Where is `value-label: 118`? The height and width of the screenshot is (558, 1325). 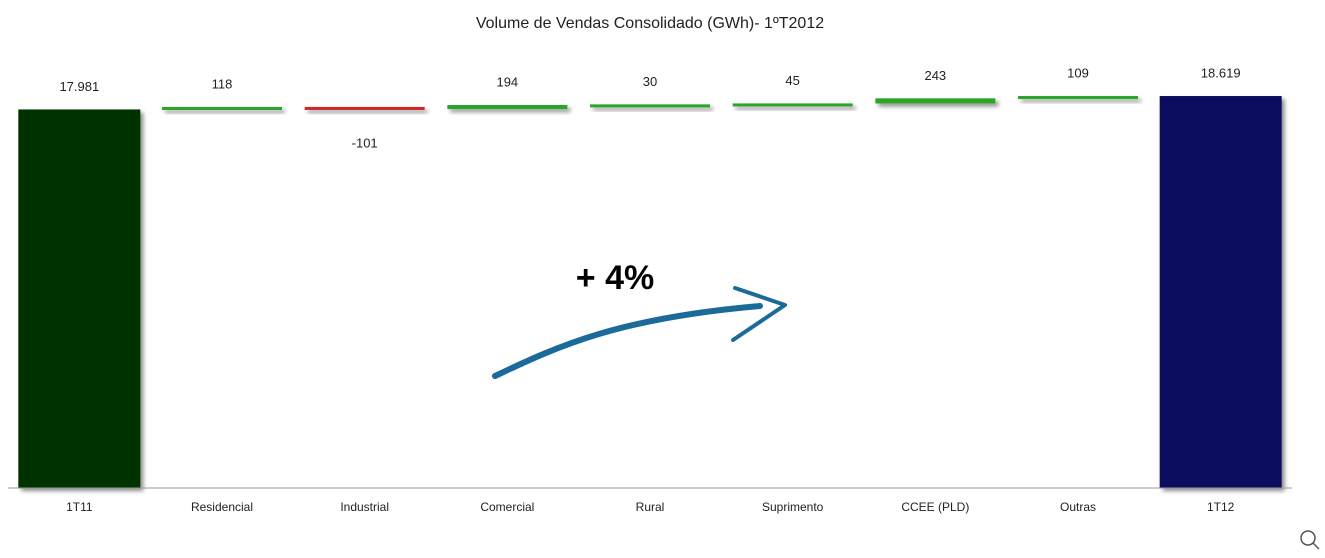
value-label: 118 is located at coordinates (222, 83).